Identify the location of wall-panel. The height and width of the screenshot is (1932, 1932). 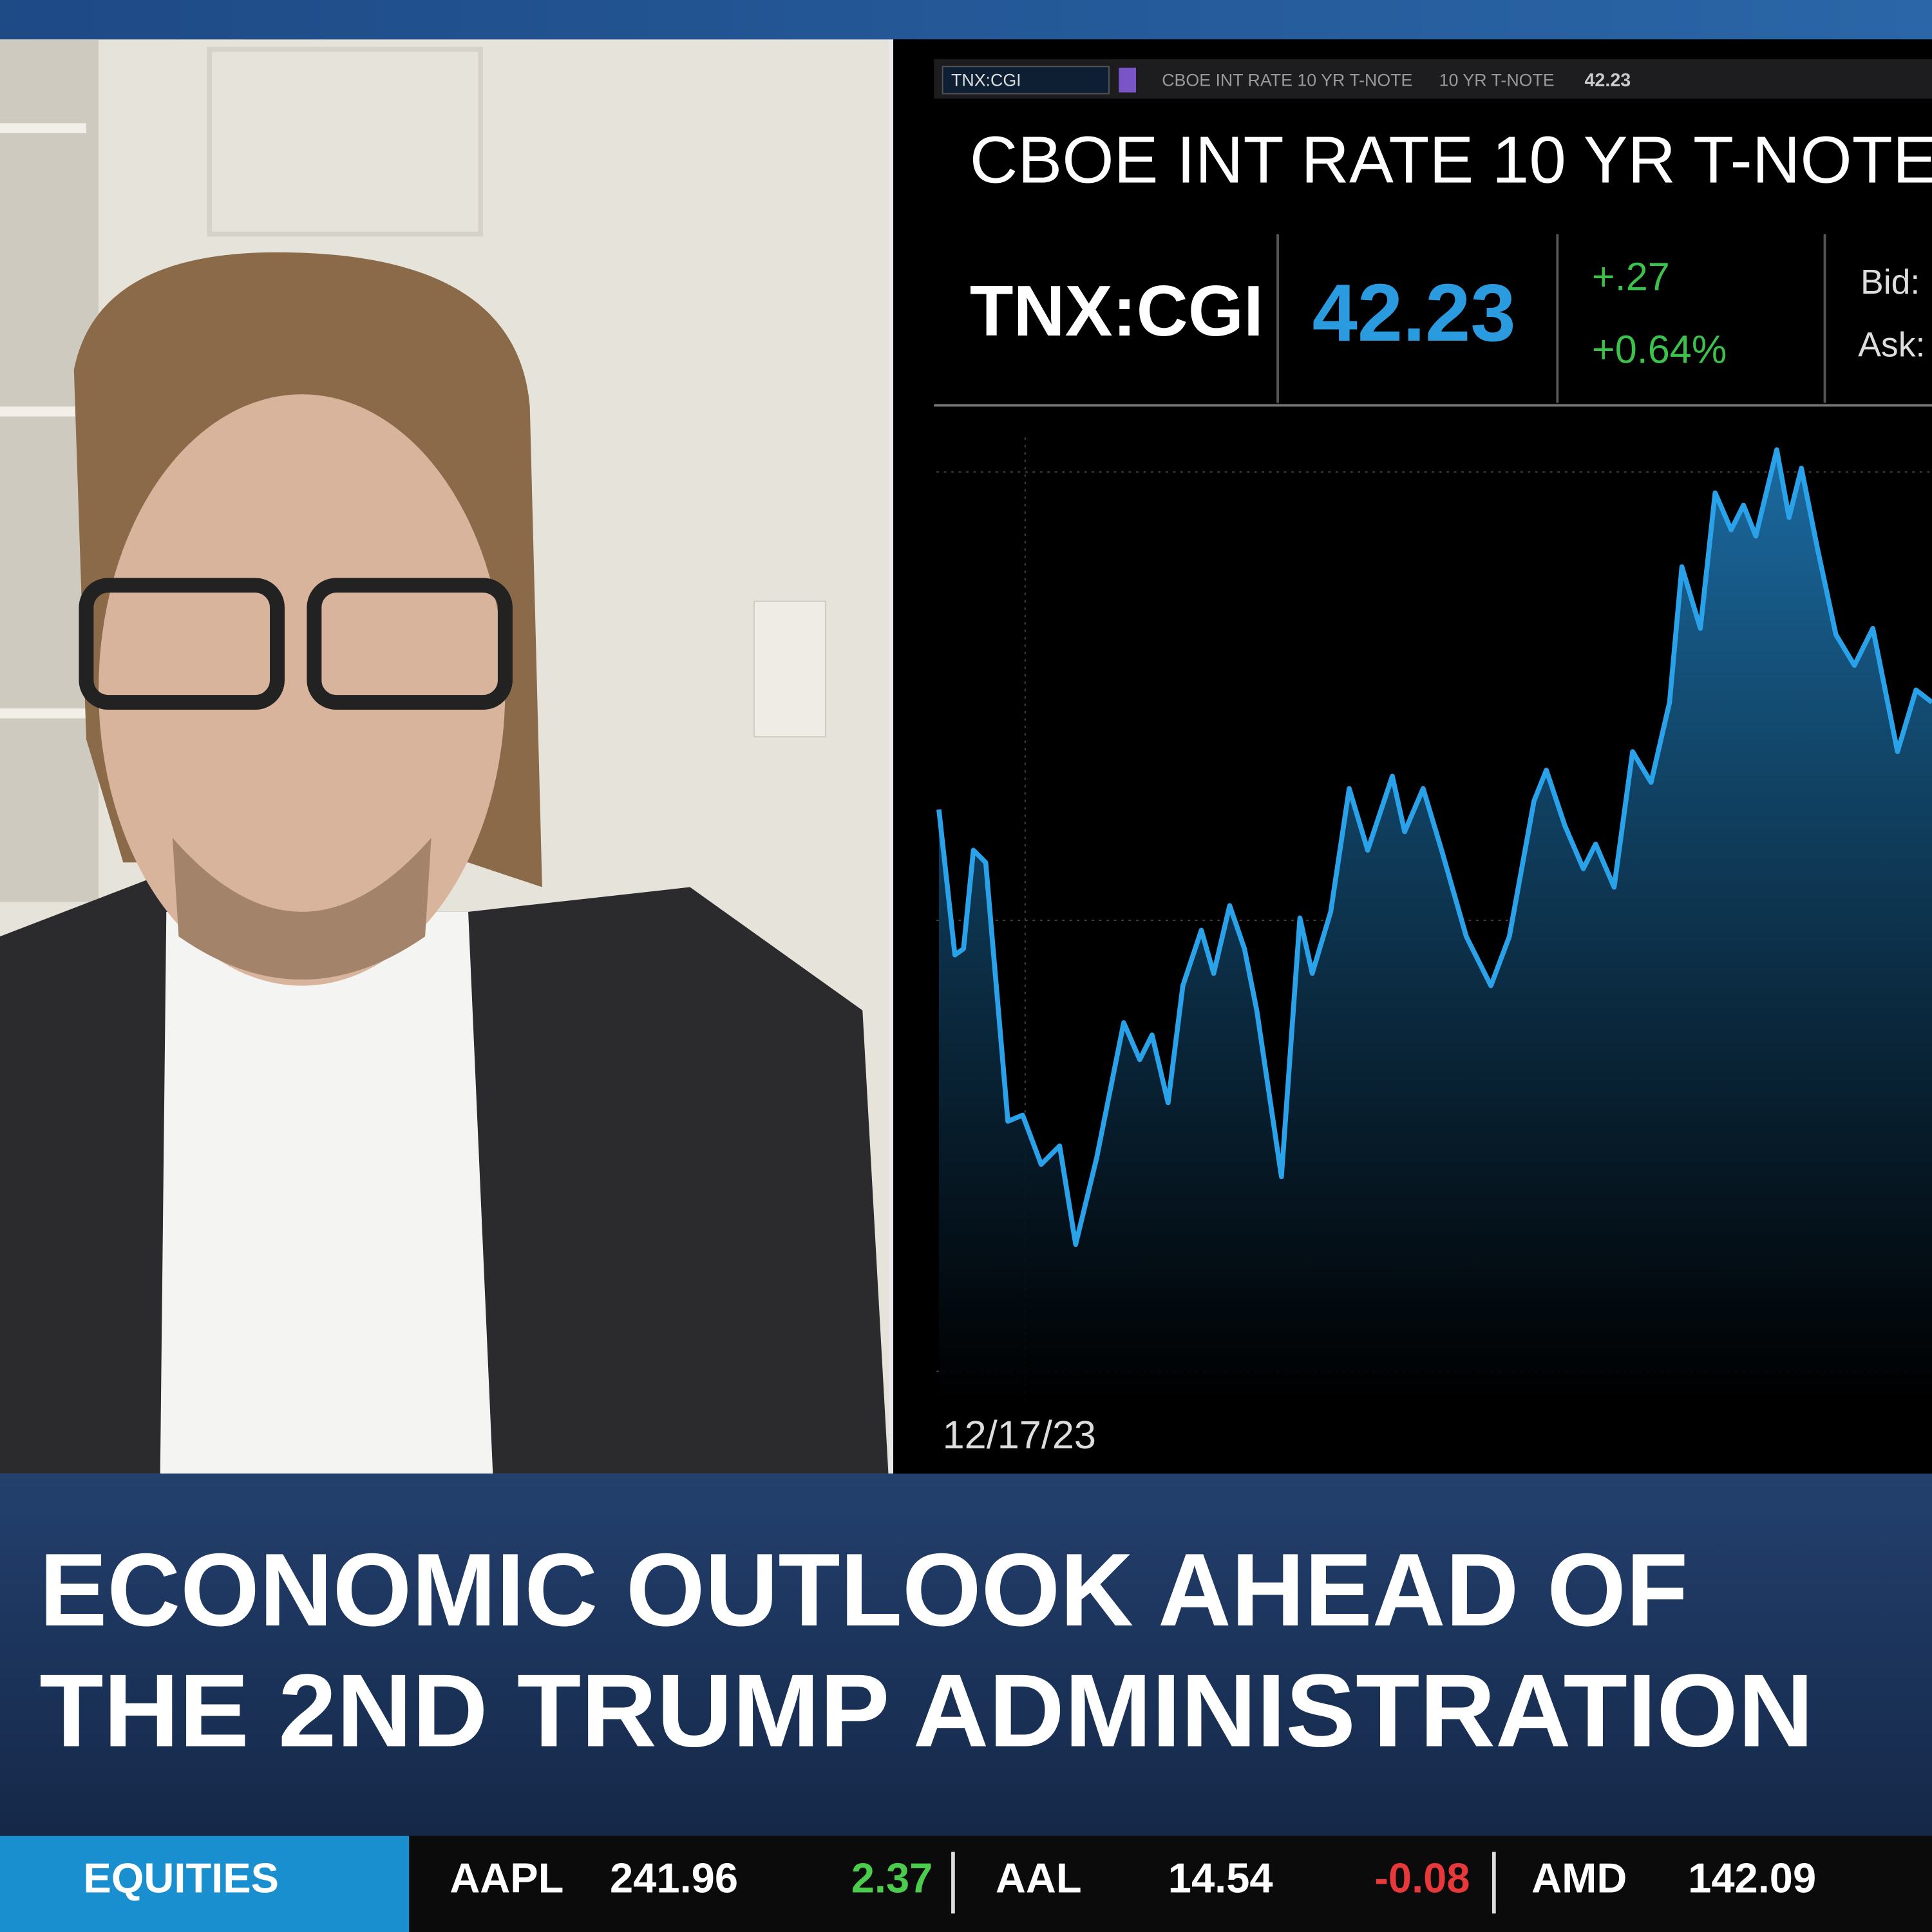
(345, 141).